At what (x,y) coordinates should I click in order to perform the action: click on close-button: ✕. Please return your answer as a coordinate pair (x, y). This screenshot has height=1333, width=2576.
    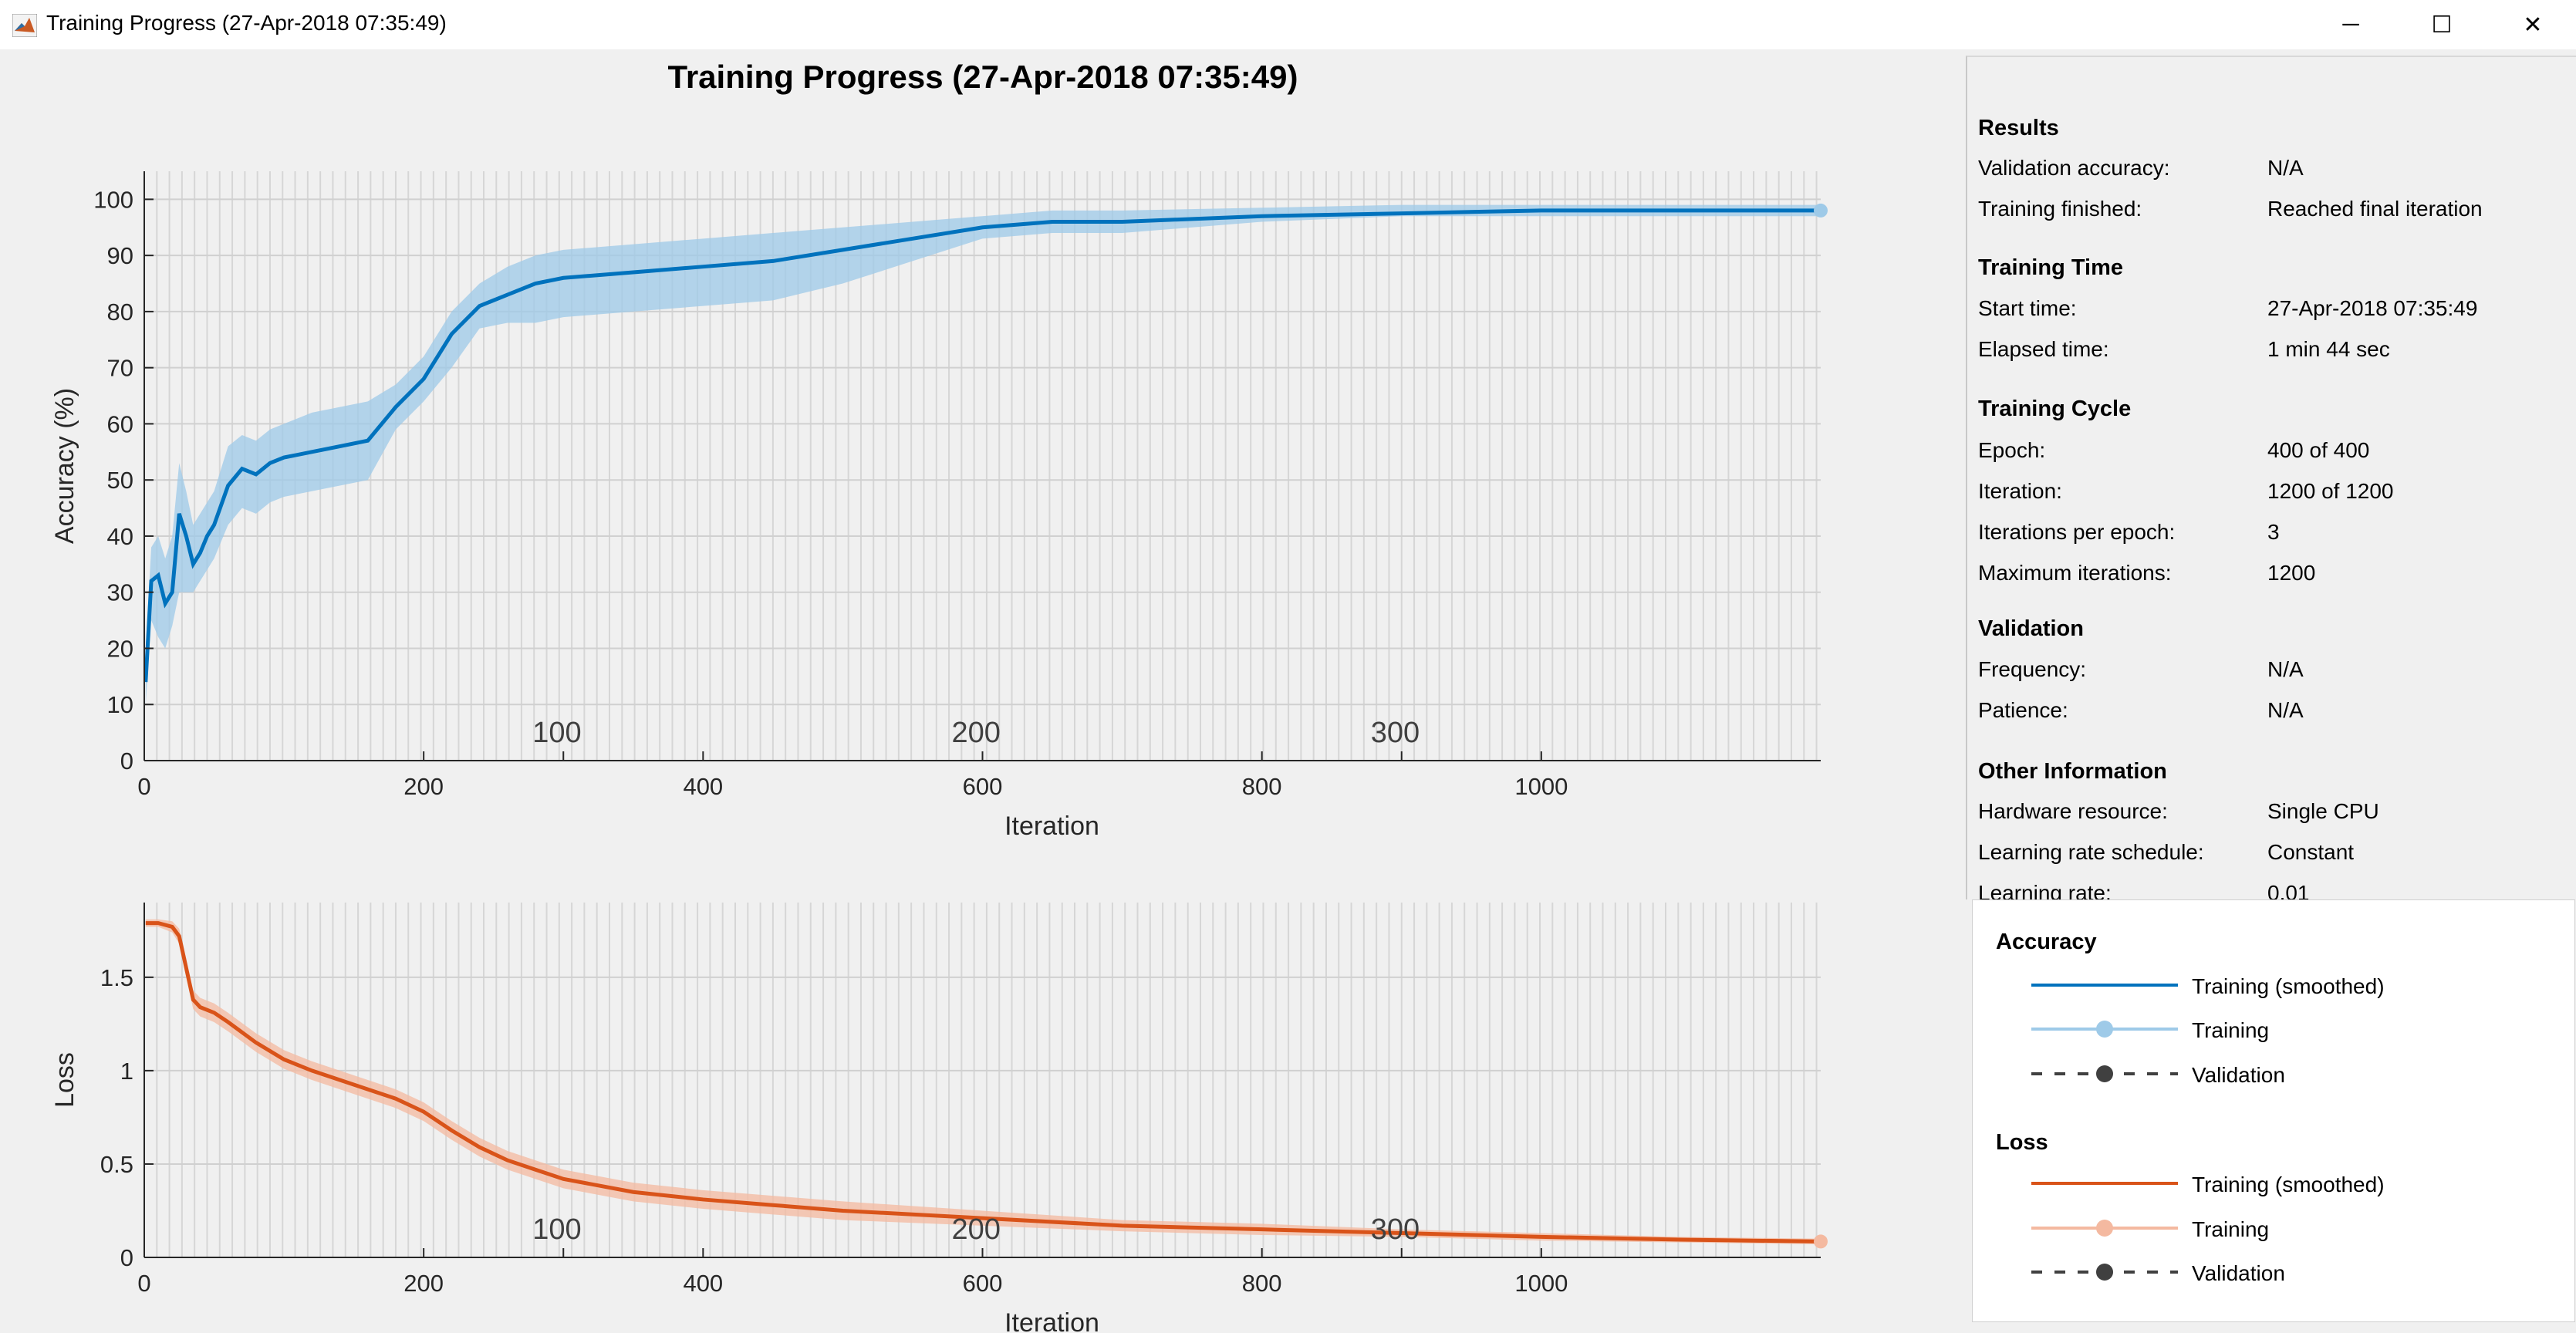
    Looking at the image, I should click on (2531, 24).